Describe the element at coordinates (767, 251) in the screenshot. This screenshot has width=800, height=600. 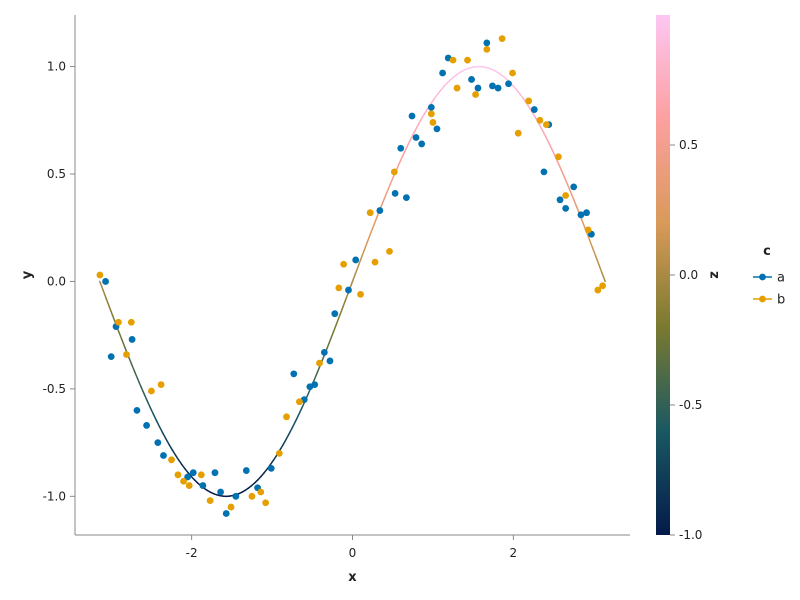
I see `legend-title: c` at that location.